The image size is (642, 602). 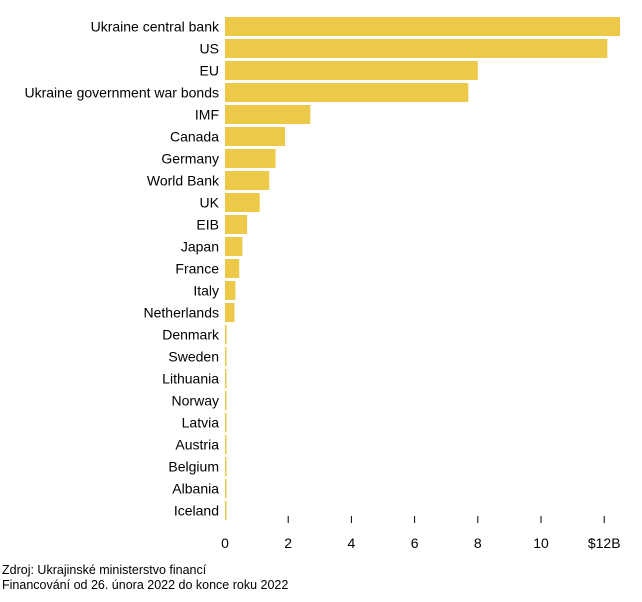 What do you see at coordinates (104, 570) in the screenshot?
I see `source-note: Zdroj: Ukrajinské ministerstvo financí` at bounding box center [104, 570].